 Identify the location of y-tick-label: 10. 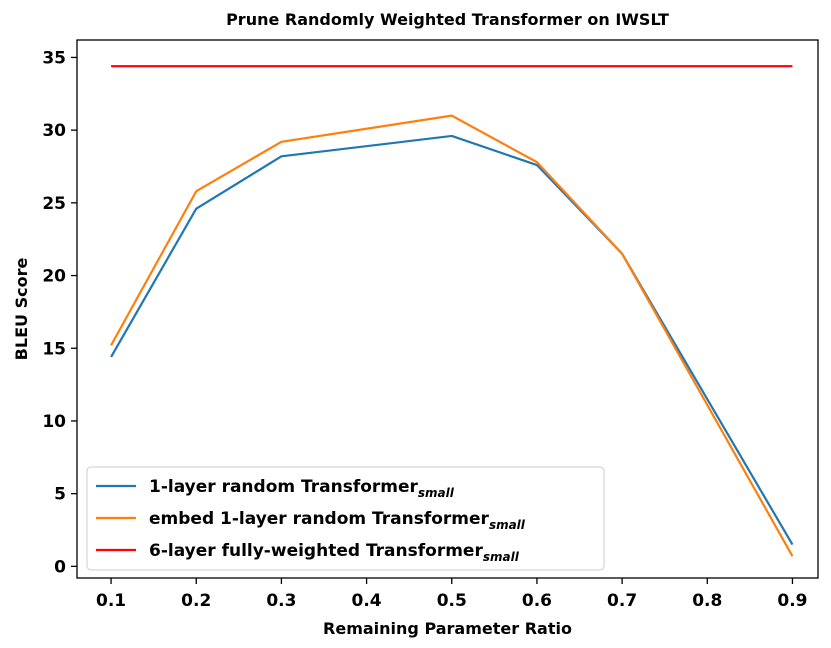
(54, 422).